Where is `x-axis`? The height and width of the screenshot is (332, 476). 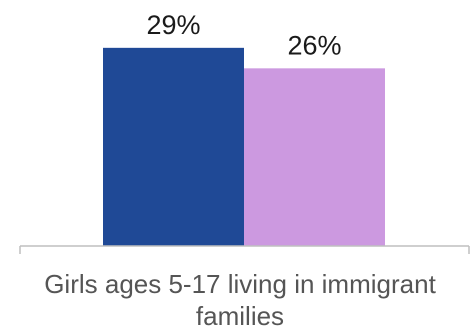
x-axis is located at coordinates (244, 249).